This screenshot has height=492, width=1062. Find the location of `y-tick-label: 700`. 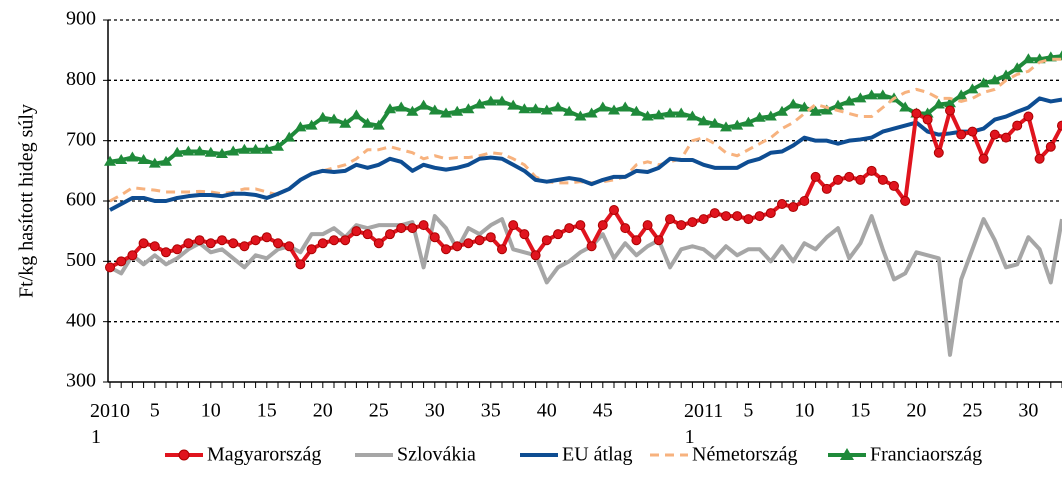

y-tick-label: 700 is located at coordinates (81, 139).